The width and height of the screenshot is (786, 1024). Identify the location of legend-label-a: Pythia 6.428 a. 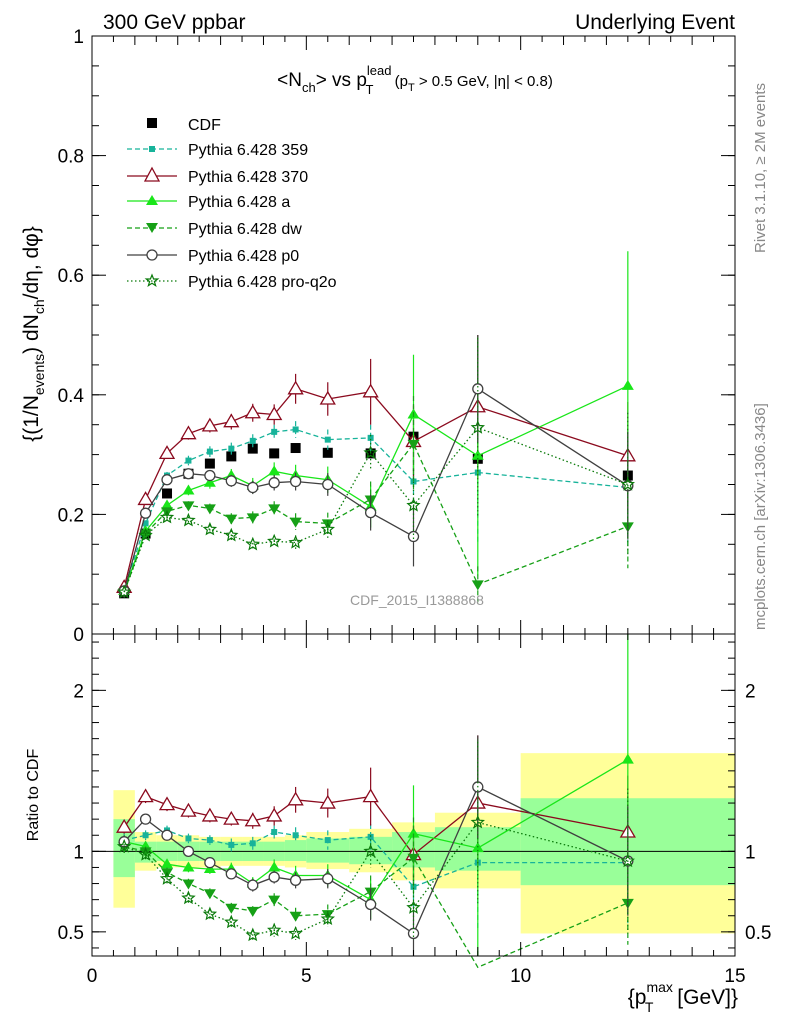
(239, 202).